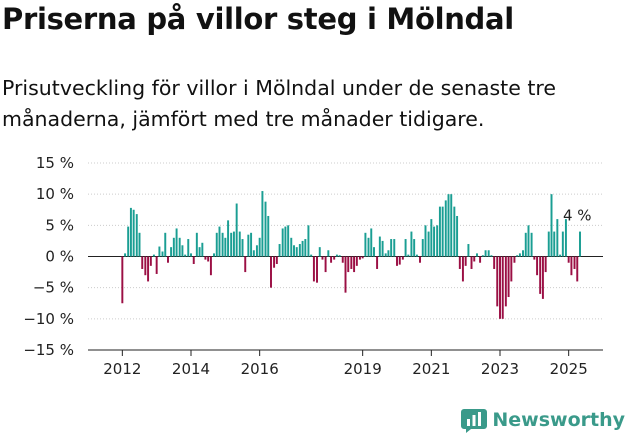 Image resolution: width=631 pixels, height=439 pixels. What do you see at coordinates (48, 319) in the screenshot?
I see `y-tick-label: −10 %` at bounding box center [48, 319].